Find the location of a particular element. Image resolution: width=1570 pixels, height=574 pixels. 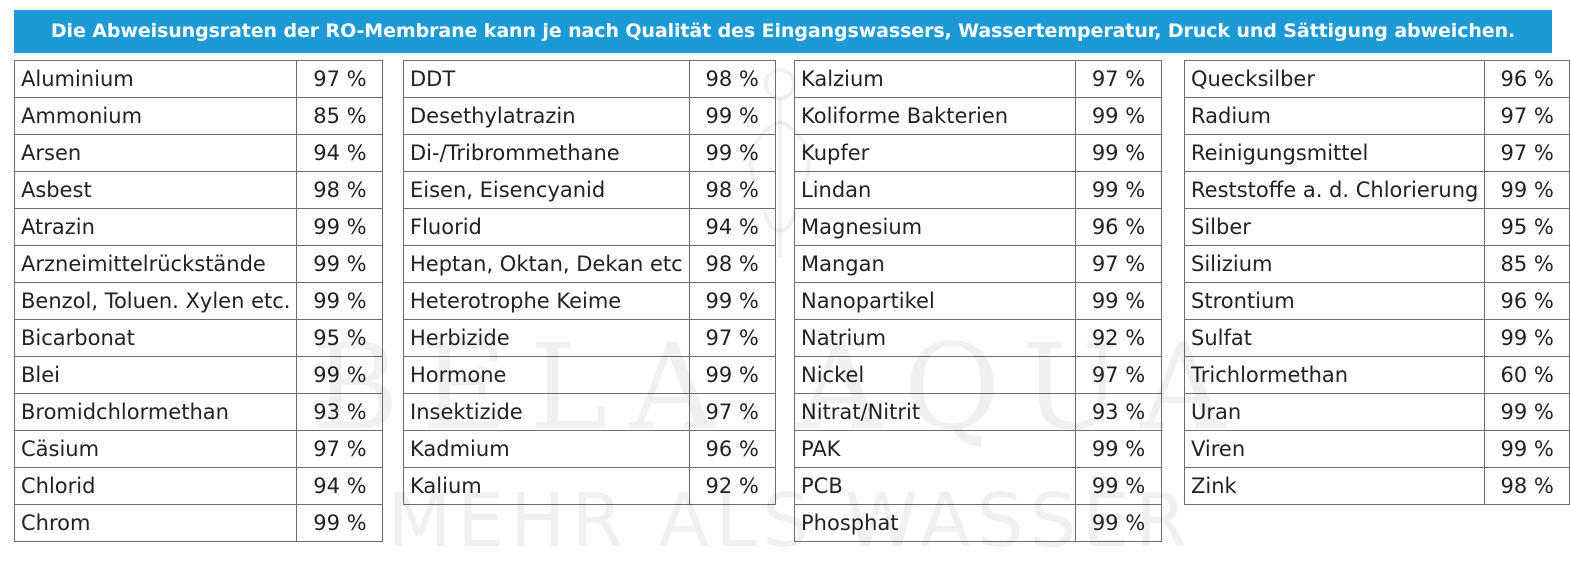

substance-name: Silber is located at coordinates (1334, 227).